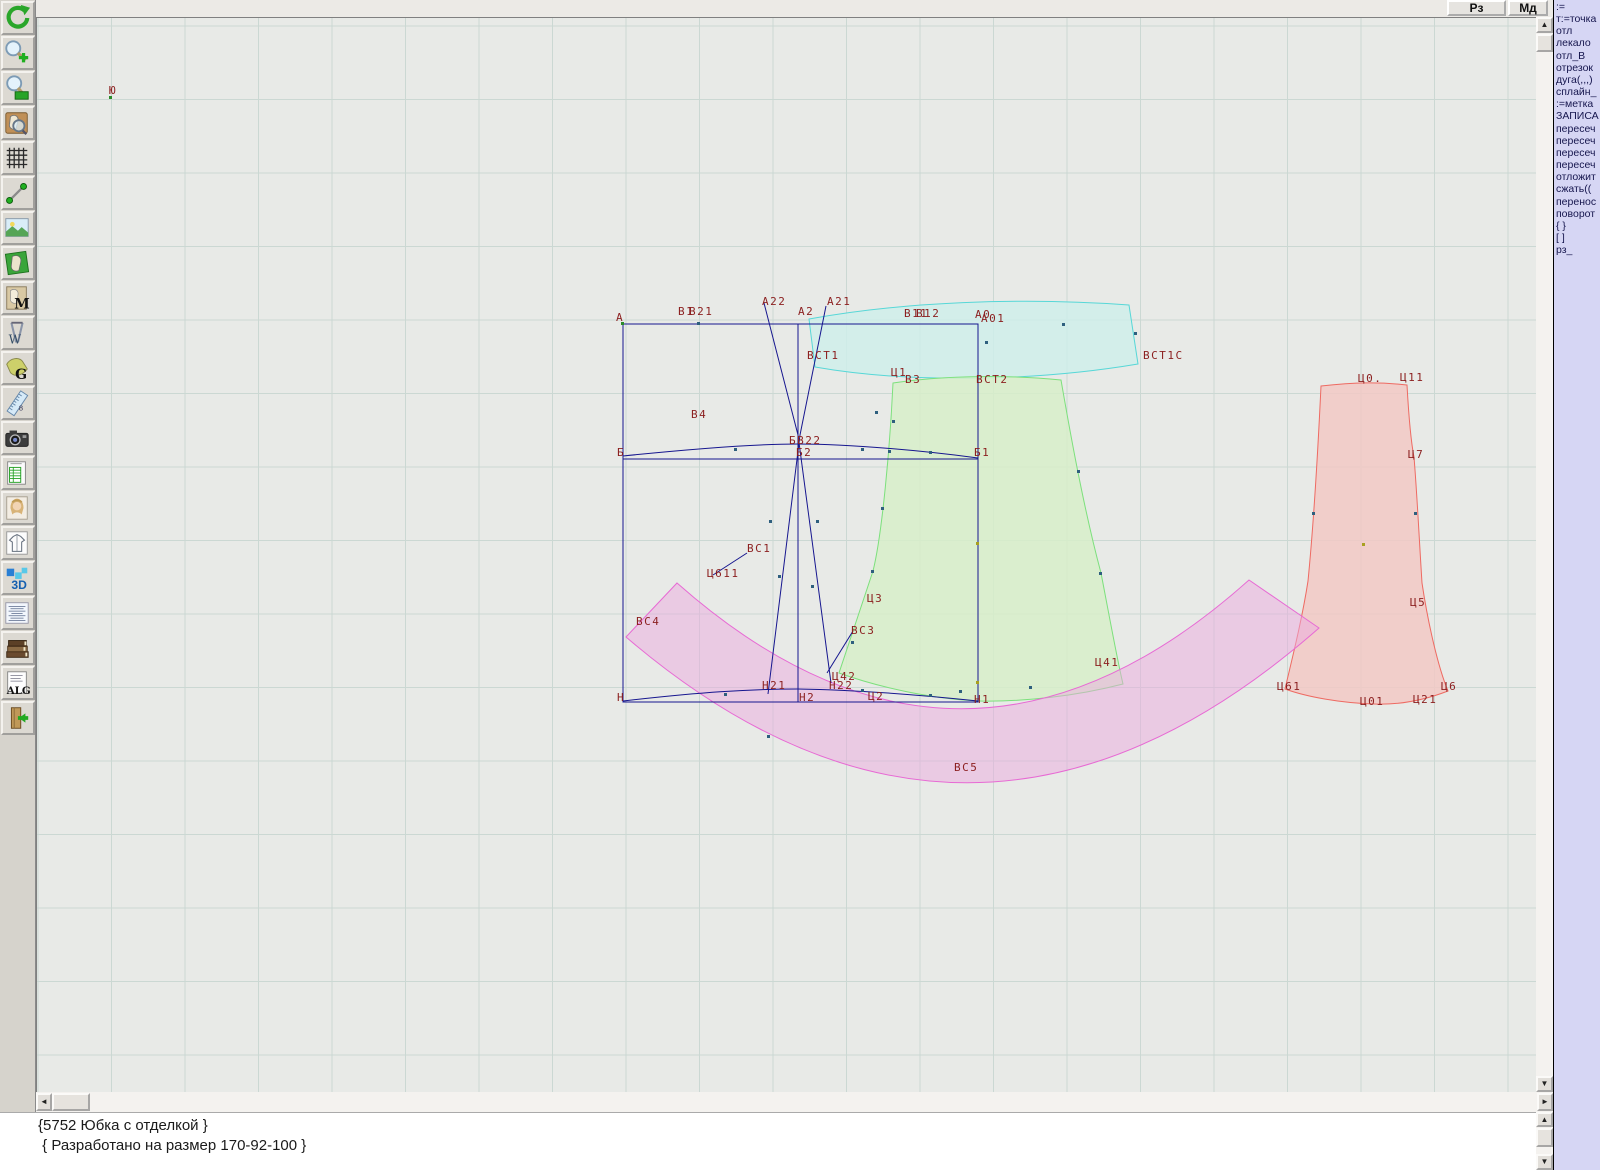 This screenshot has width=1600, height=1170. Describe the element at coordinates (774, 685) in the screenshot. I see `pattern-label: Н21` at that location.